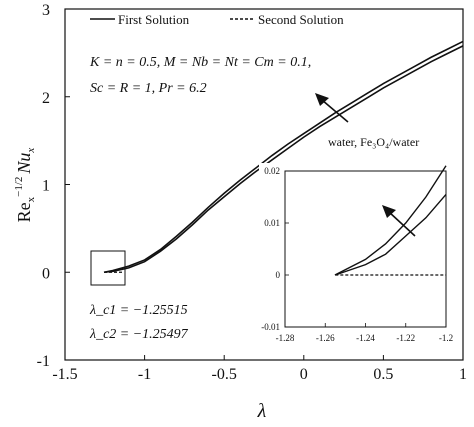 The height and width of the screenshot is (427, 474). What do you see at coordinates (402, 224) in the screenshot?
I see `inset-arrow-shaft` at bounding box center [402, 224].